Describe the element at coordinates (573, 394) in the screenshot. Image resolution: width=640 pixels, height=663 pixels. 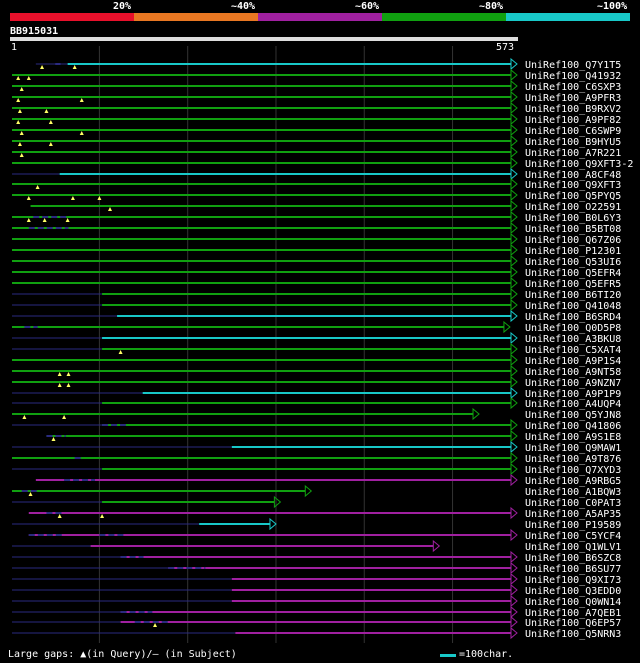
I see `hit-label: UniRef100_A9P1P9` at that location.